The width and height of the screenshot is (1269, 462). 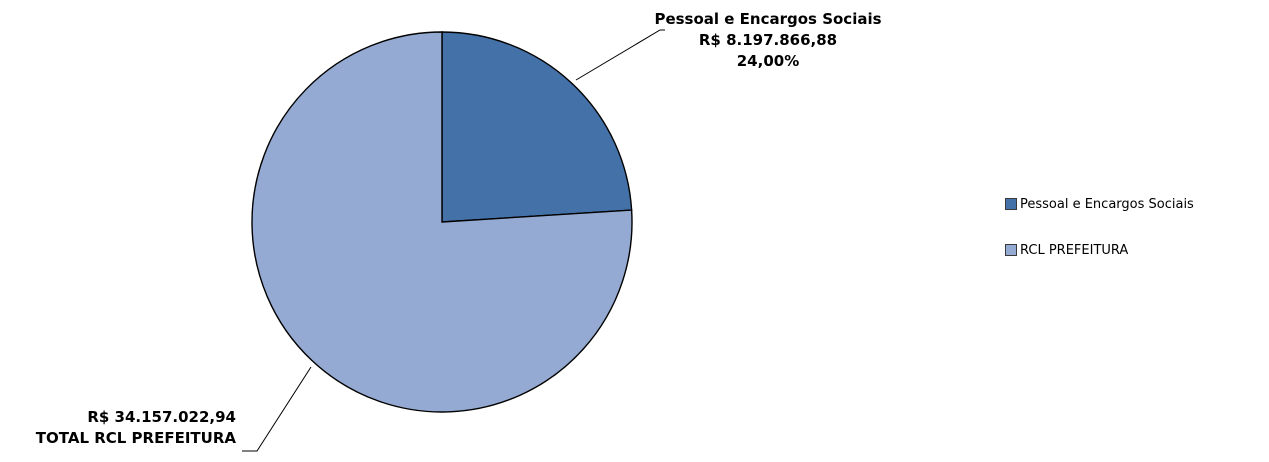 What do you see at coordinates (1074, 250) in the screenshot?
I see `legend-label-rcl: RCL PREFEITURA` at bounding box center [1074, 250].